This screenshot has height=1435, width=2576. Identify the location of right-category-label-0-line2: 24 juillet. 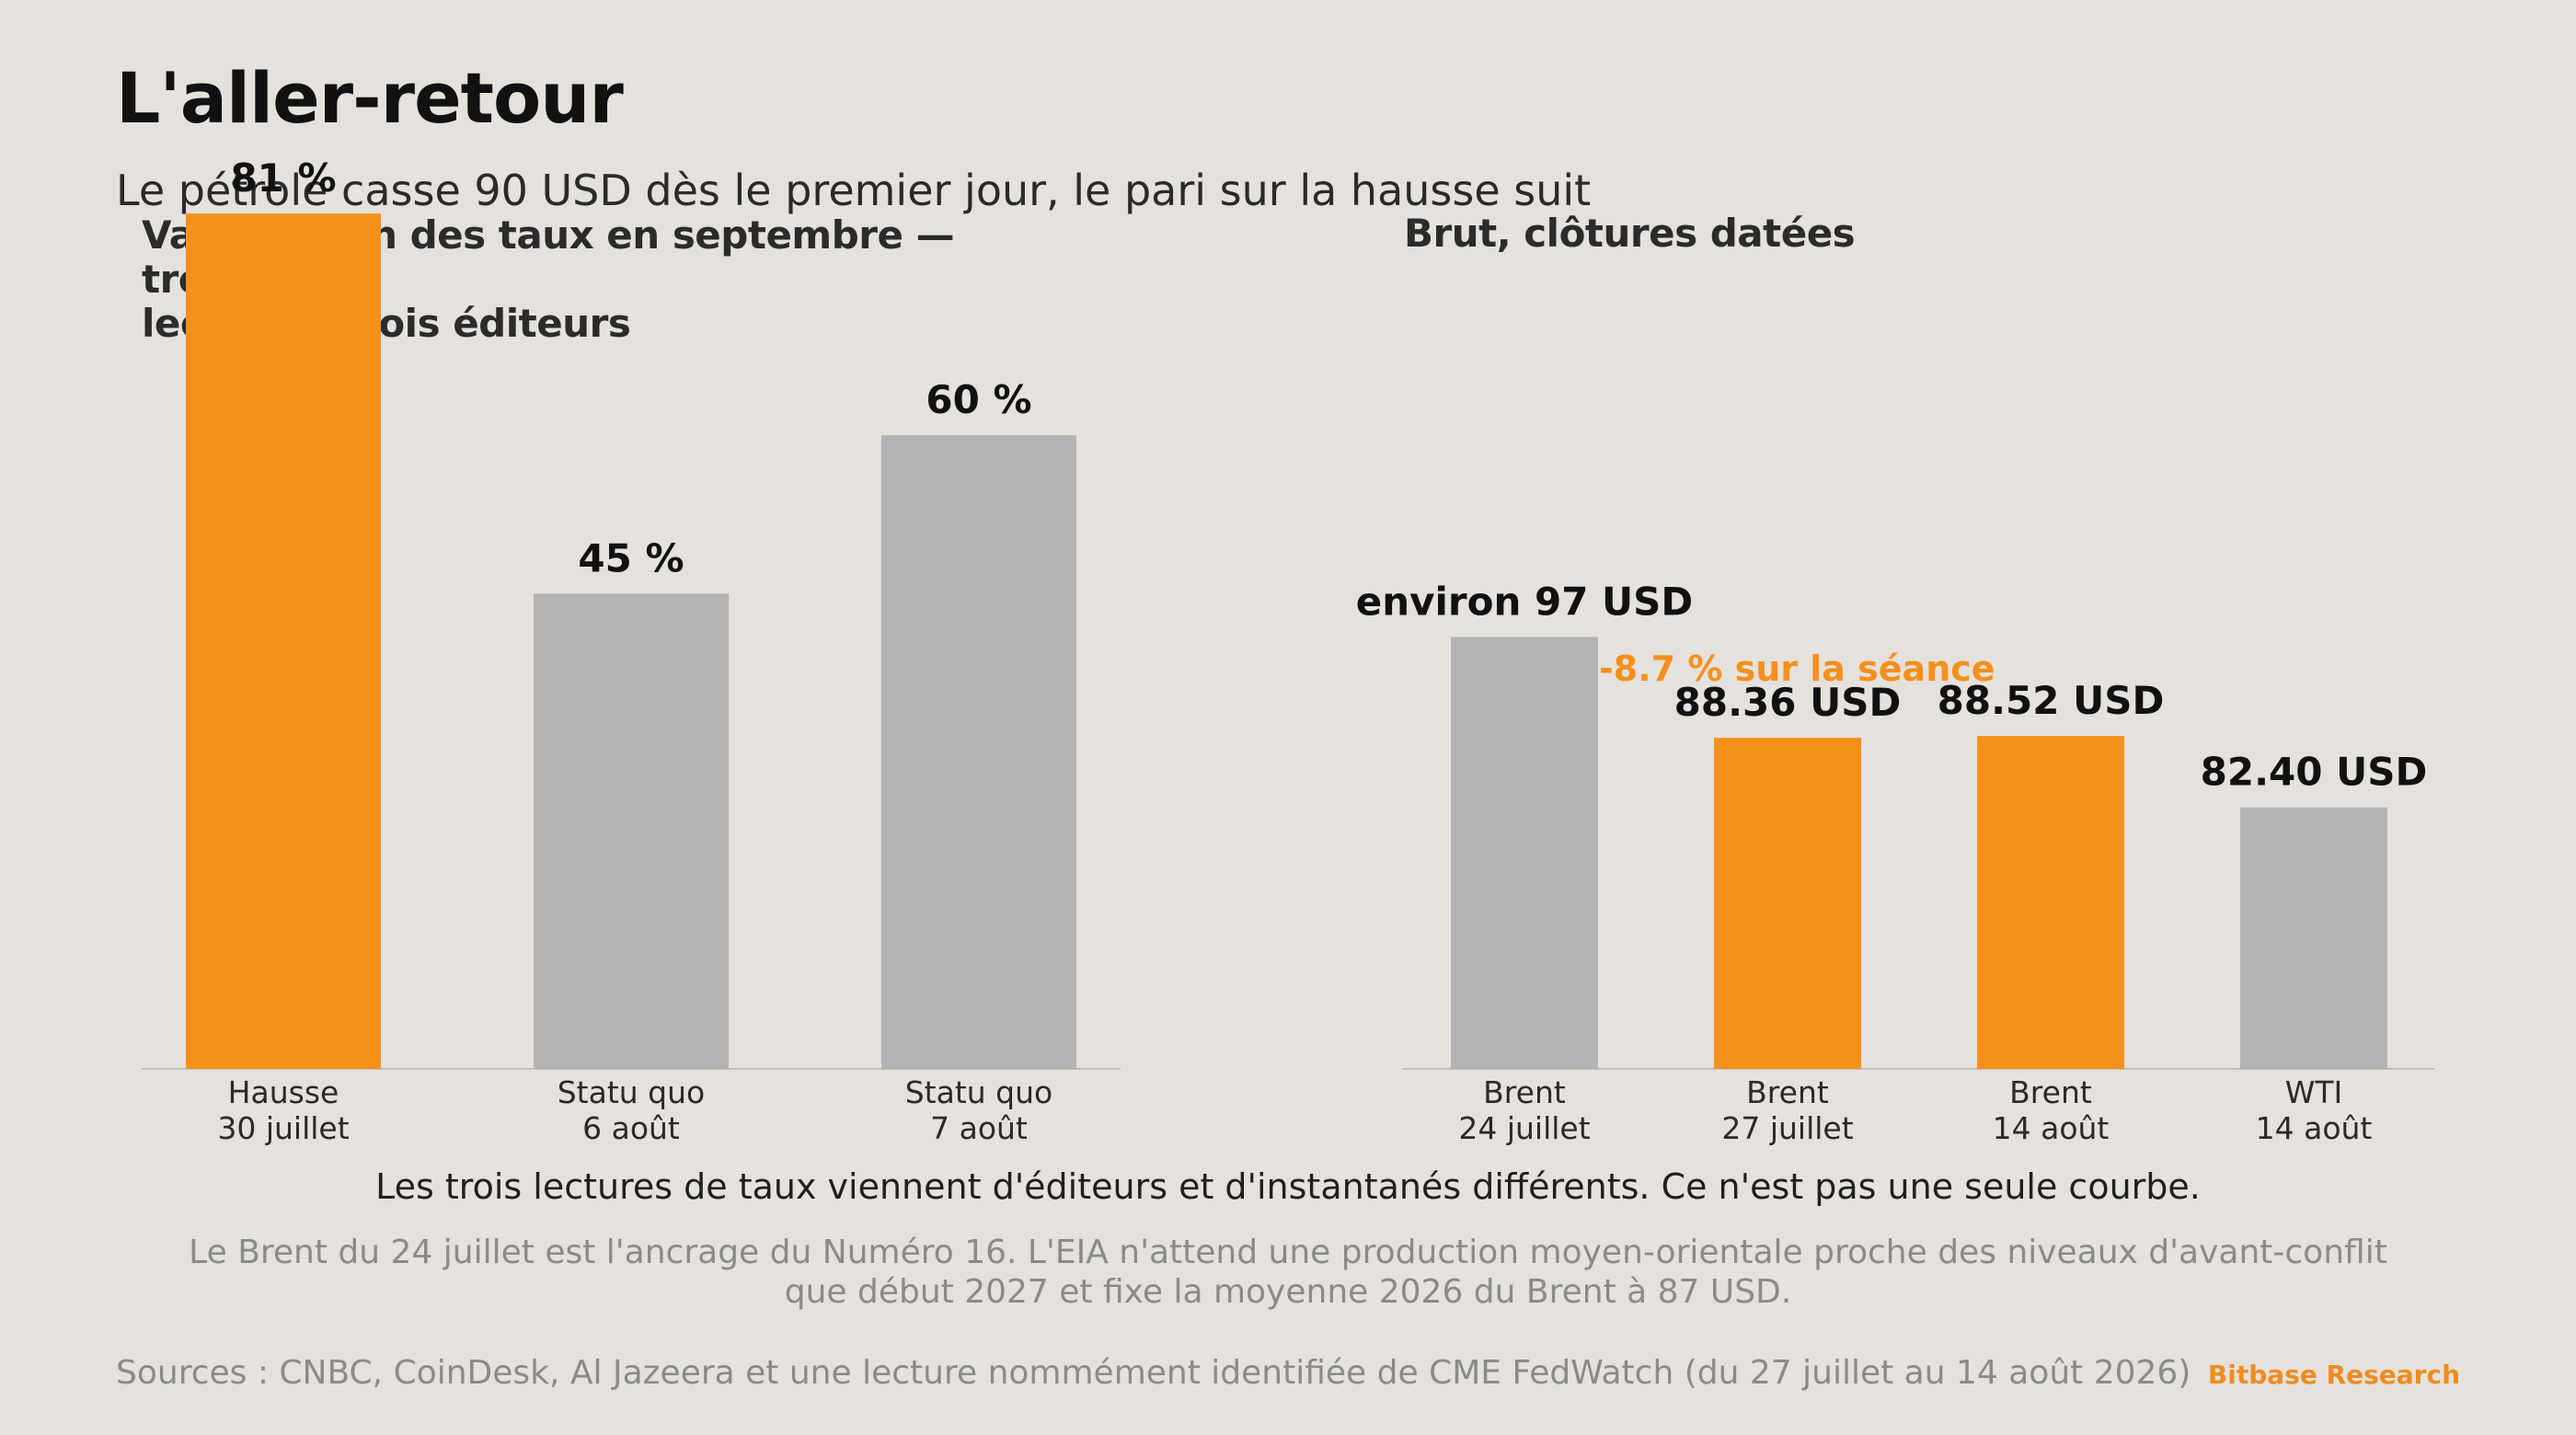
(1524, 1128).